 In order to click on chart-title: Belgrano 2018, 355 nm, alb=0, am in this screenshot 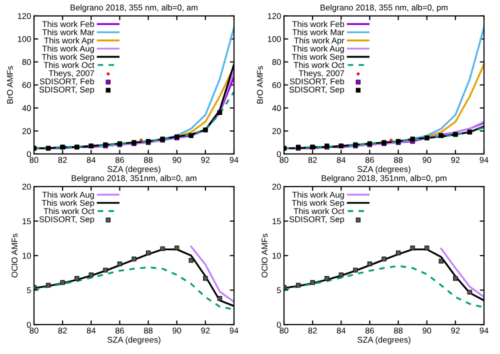, I will do `click(134, 8)`.